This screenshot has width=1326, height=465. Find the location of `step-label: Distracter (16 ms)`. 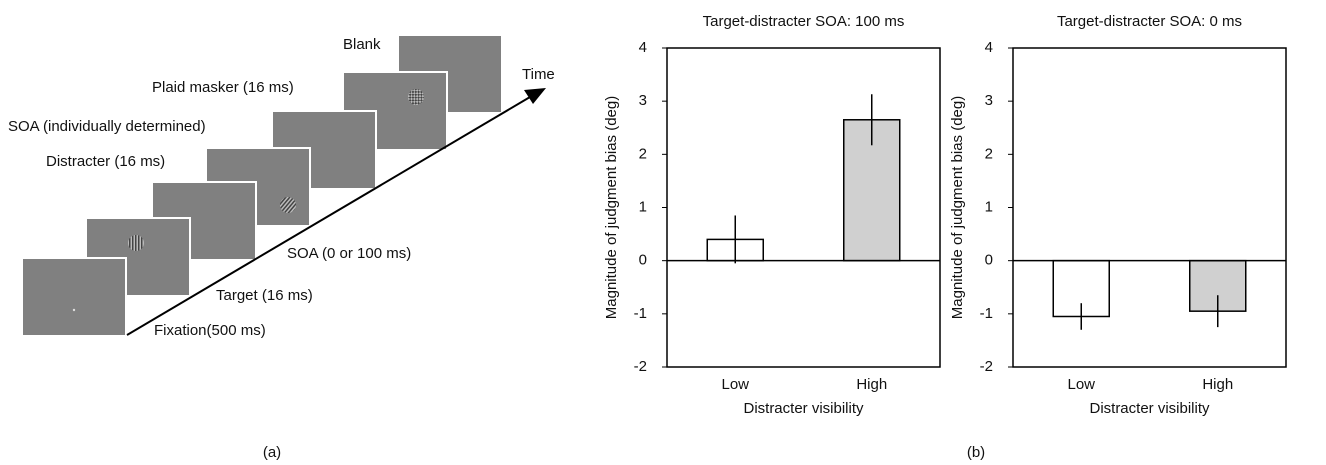

step-label: Distracter (16 ms) is located at coordinates (105, 161).